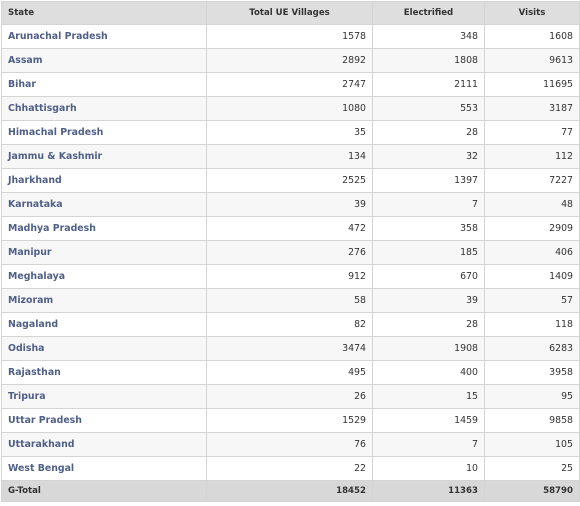 This screenshot has width=580, height=506. I want to click on state-link: Chhattisgarh, so click(104, 108).